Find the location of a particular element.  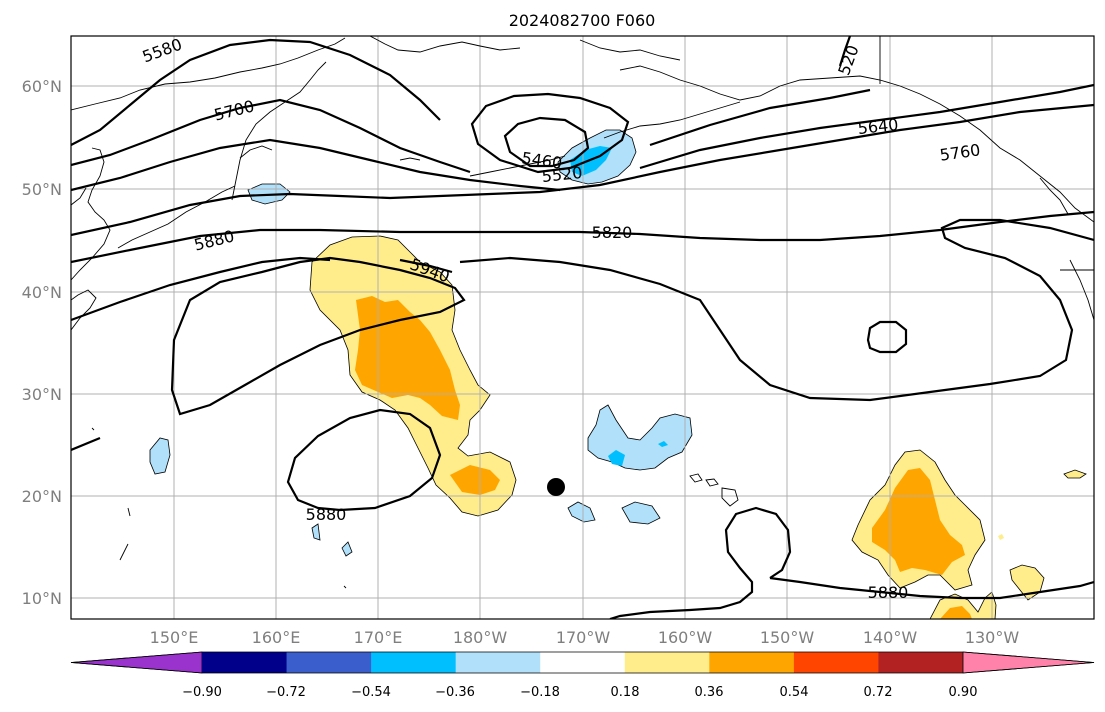

latitude-labels: 60°N 50°N 40°N 30°N 20°N 10°N is located at coordinates (42, 342).